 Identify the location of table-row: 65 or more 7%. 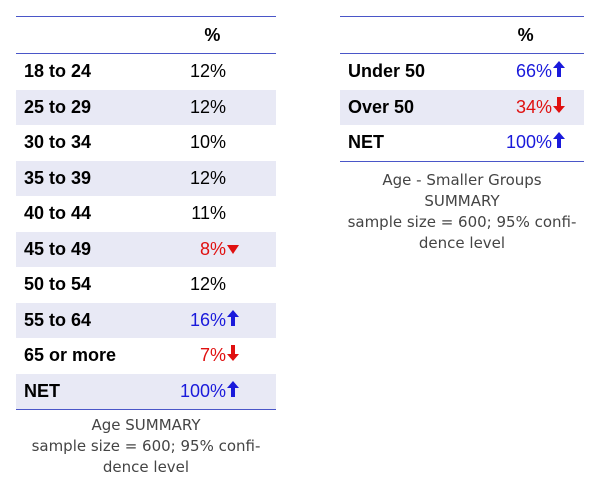
(146, 356).